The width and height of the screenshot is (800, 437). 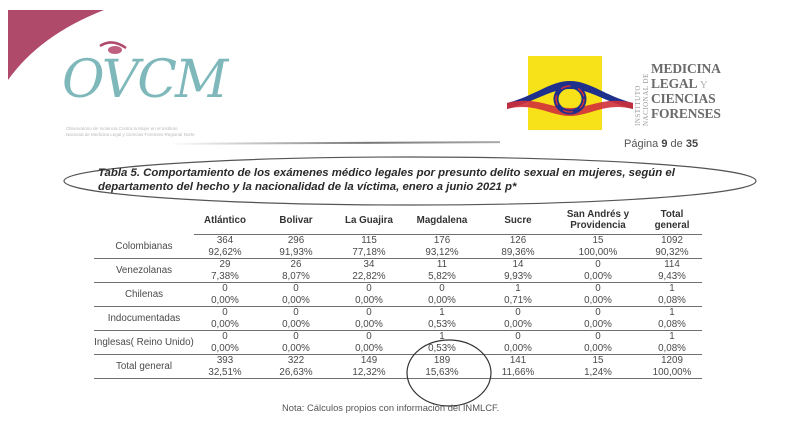 I want to click on cell-percent: 7,38%, so click(x=225, y=276).